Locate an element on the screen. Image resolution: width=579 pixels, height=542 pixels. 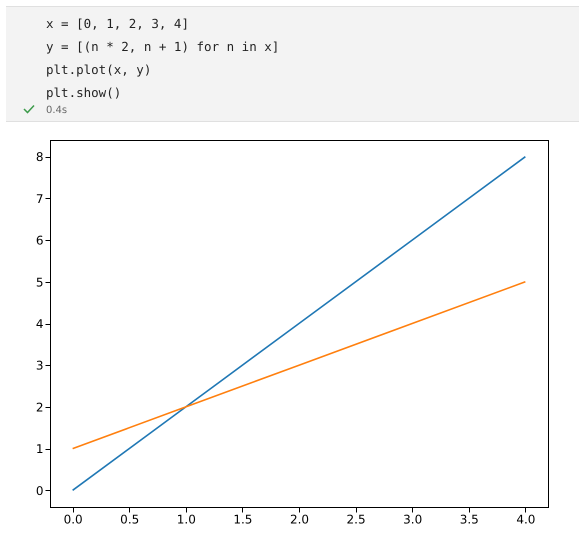
text: y = [(n * 2, n + 1) for n in x] is located at coordinates (163, 46).